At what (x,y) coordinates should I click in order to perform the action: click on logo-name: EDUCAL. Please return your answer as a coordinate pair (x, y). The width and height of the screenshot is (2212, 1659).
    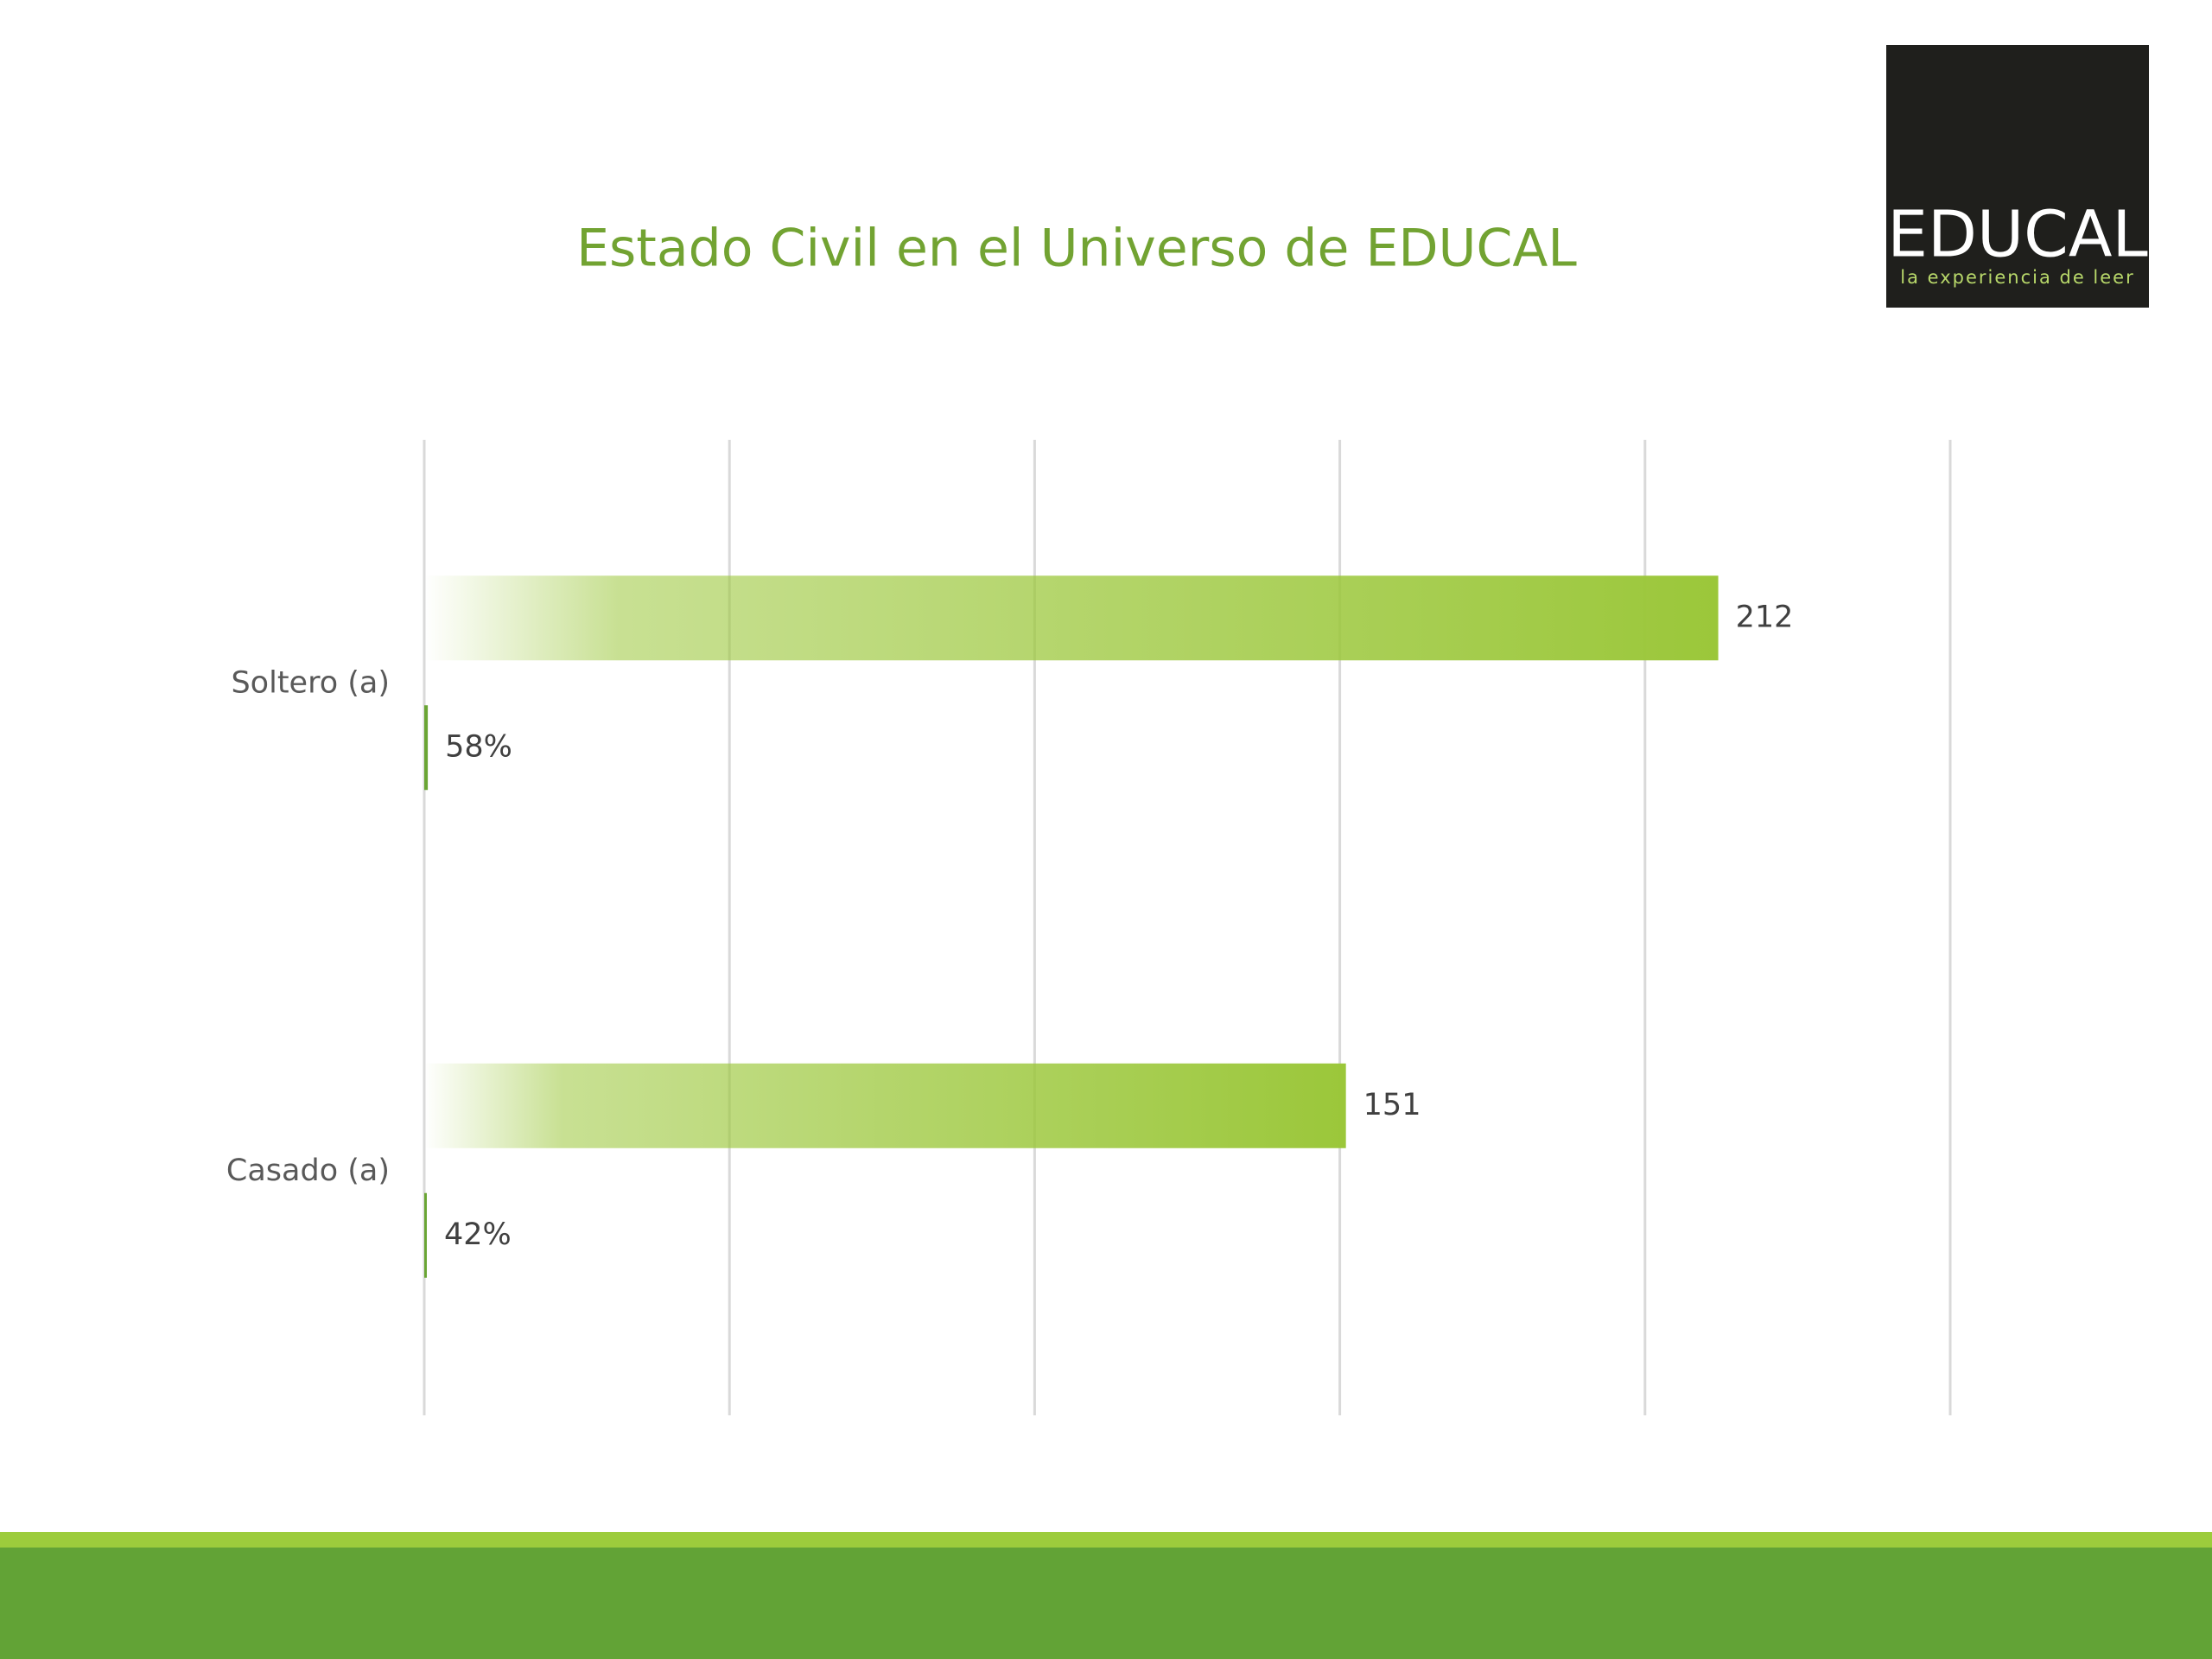
    Looking at the image, I should click on (2017, 235).